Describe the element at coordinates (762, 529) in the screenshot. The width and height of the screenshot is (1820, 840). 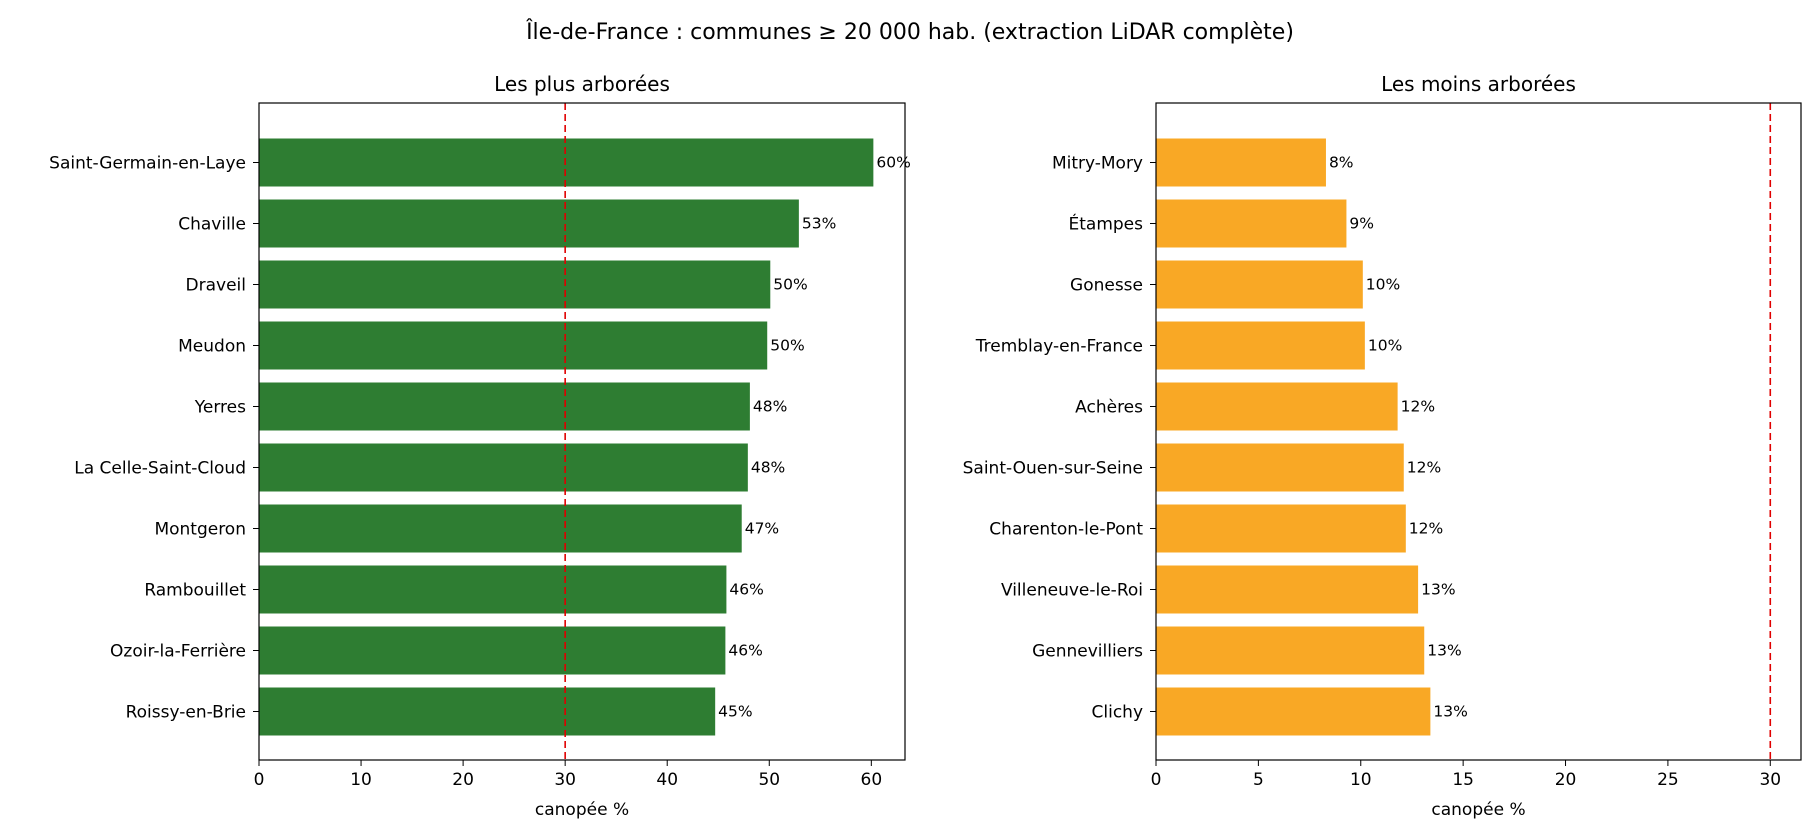
I see `data-label: 47%` at that location.